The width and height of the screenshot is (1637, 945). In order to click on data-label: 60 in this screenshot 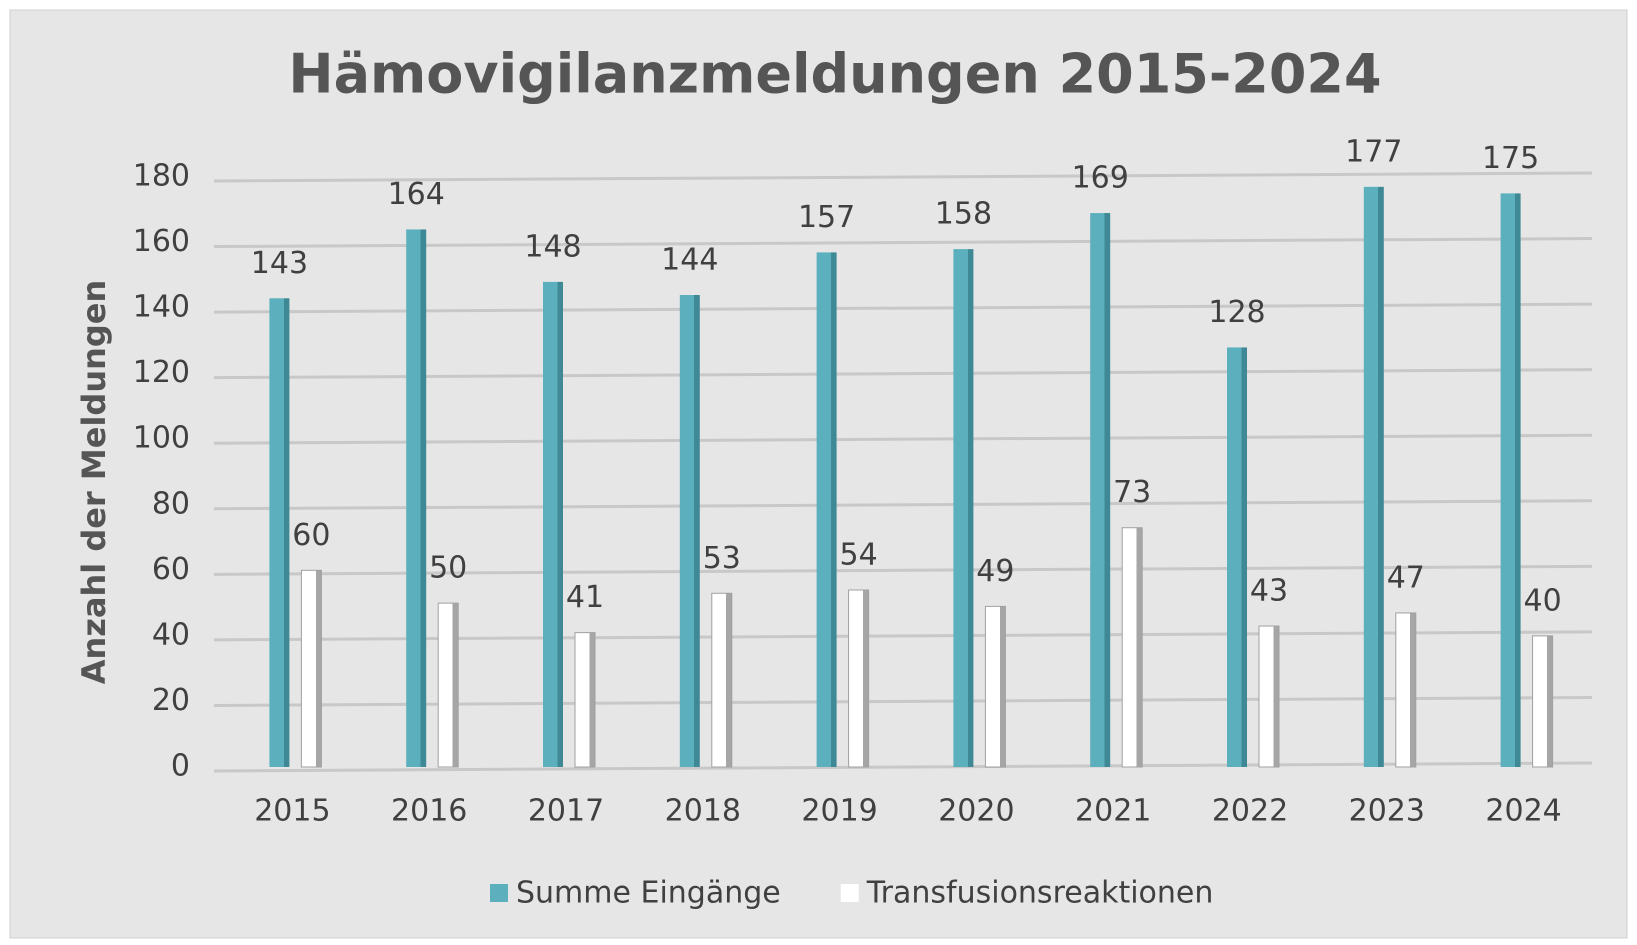, I will do `click(311, 535)`.